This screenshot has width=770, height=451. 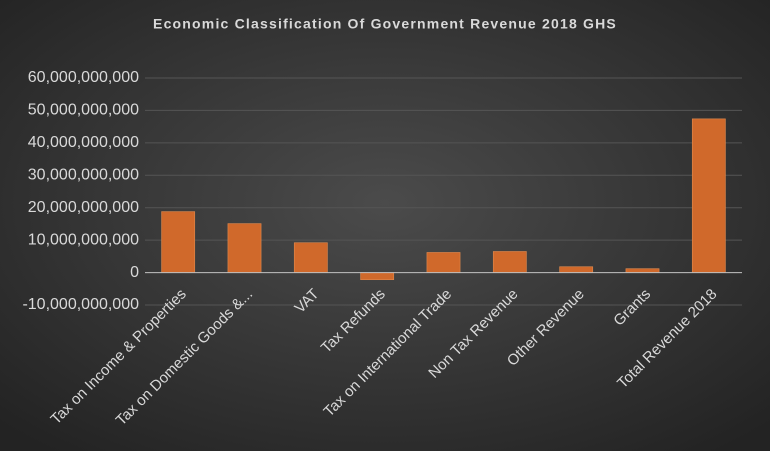 What do you see at coordinates (83, 77) in the screenshot?
I see `y-tick-label: 60,000,000,000` at bounding box center [83, 77].